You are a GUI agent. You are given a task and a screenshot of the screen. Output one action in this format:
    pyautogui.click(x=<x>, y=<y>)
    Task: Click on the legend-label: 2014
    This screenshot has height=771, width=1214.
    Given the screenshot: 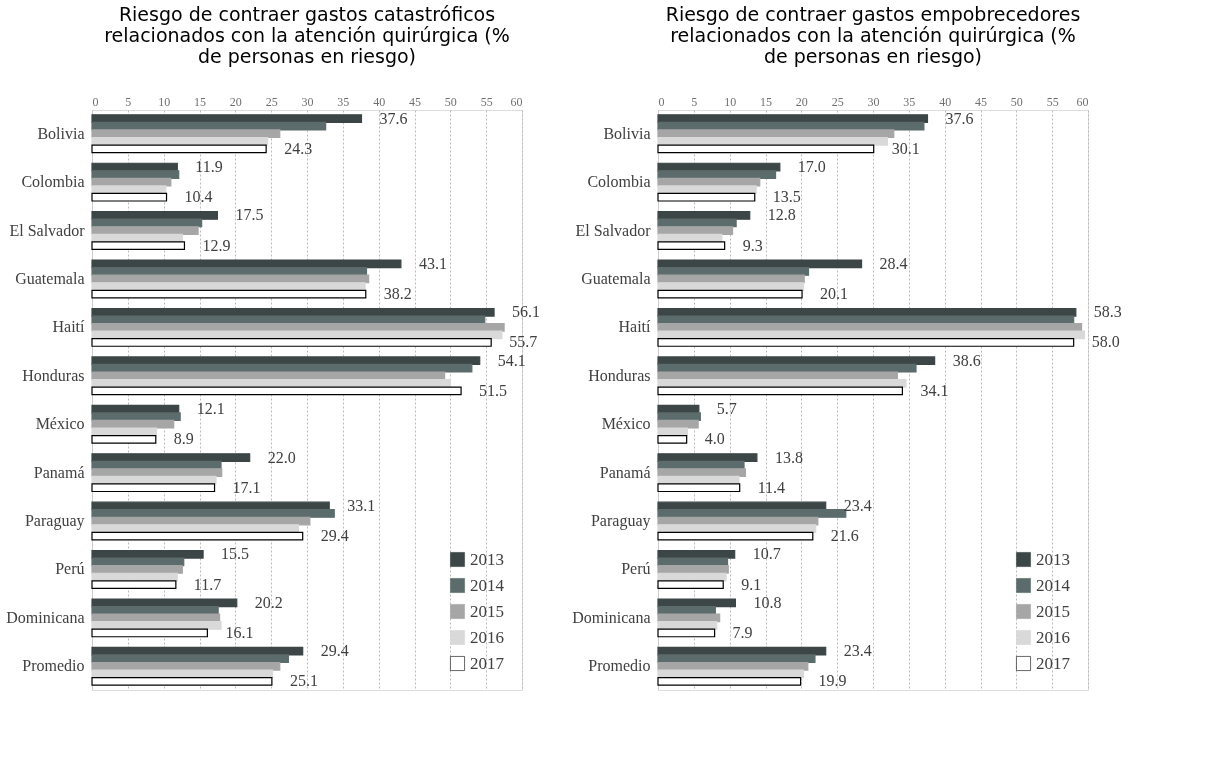 What is the action you would take?
    pyautogui.click(x=1053, y=585)
    